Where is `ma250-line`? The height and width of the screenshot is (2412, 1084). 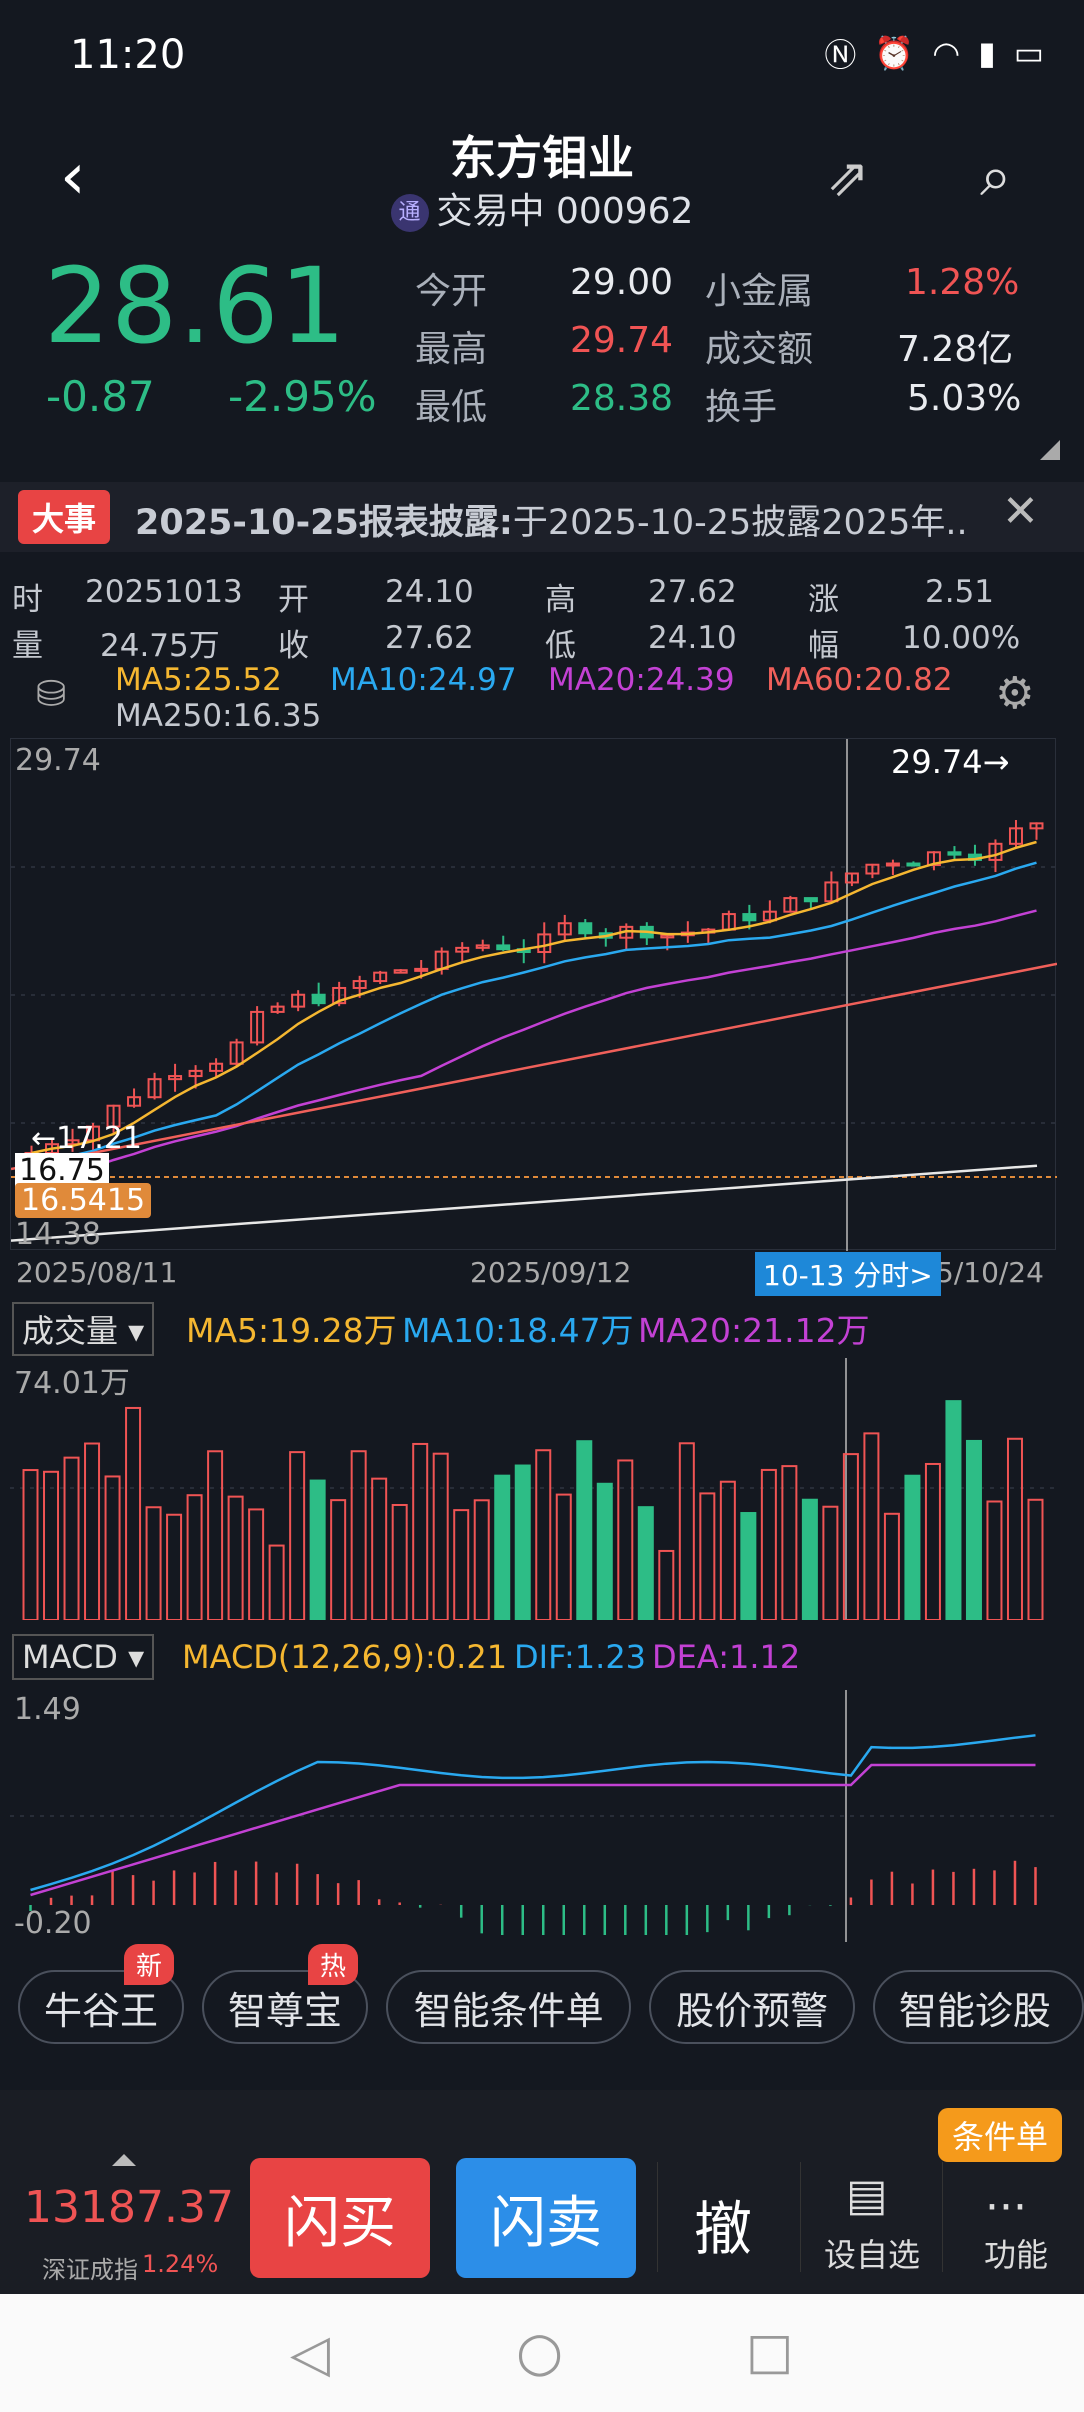
ma250-line is located at coordinates (524, 1203).